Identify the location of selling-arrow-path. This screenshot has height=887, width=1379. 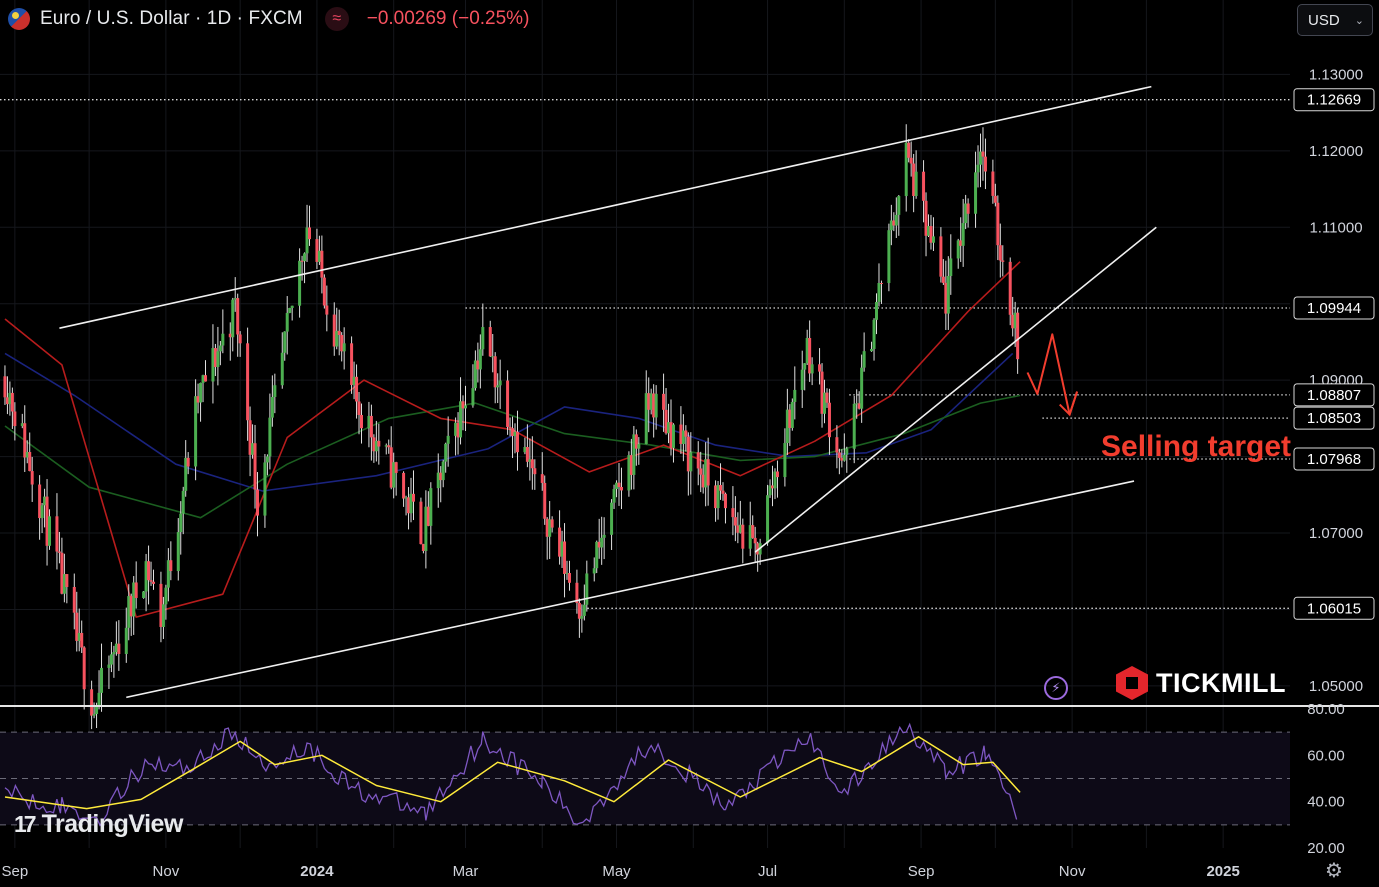
(1052, 374).